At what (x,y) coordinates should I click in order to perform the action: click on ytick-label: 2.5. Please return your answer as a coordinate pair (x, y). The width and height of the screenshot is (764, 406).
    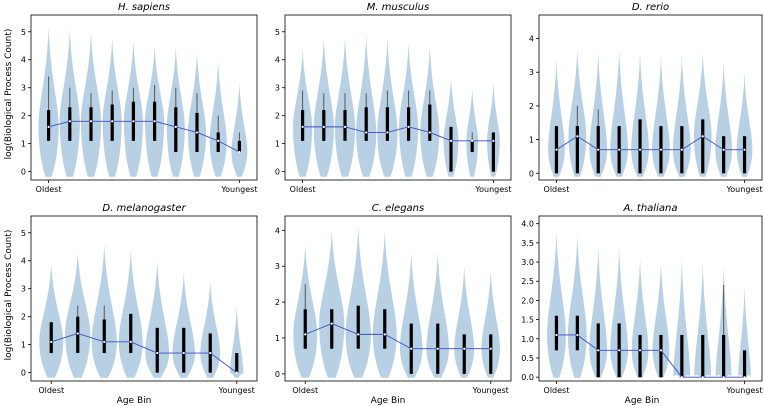
    Looking at the image, I should click on (527, 281).